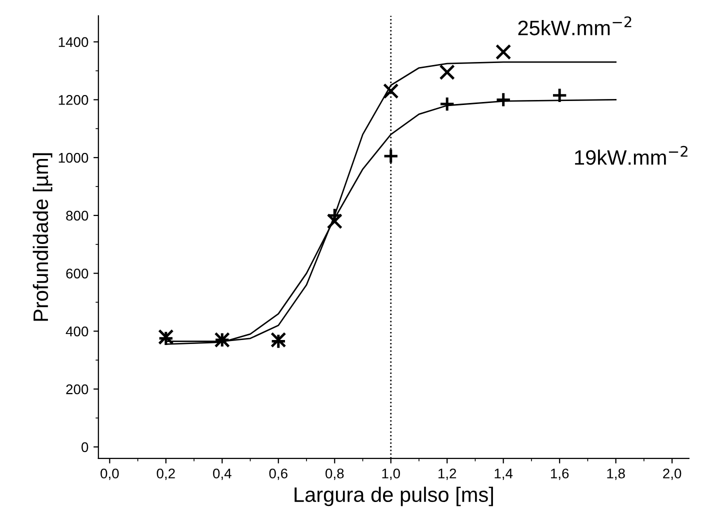 The image size is (703, 527). What do you see at coordinates (222, 474) in the screenshot?
I see `x-tick-label: 0,4` at bounding box center [222, 474].